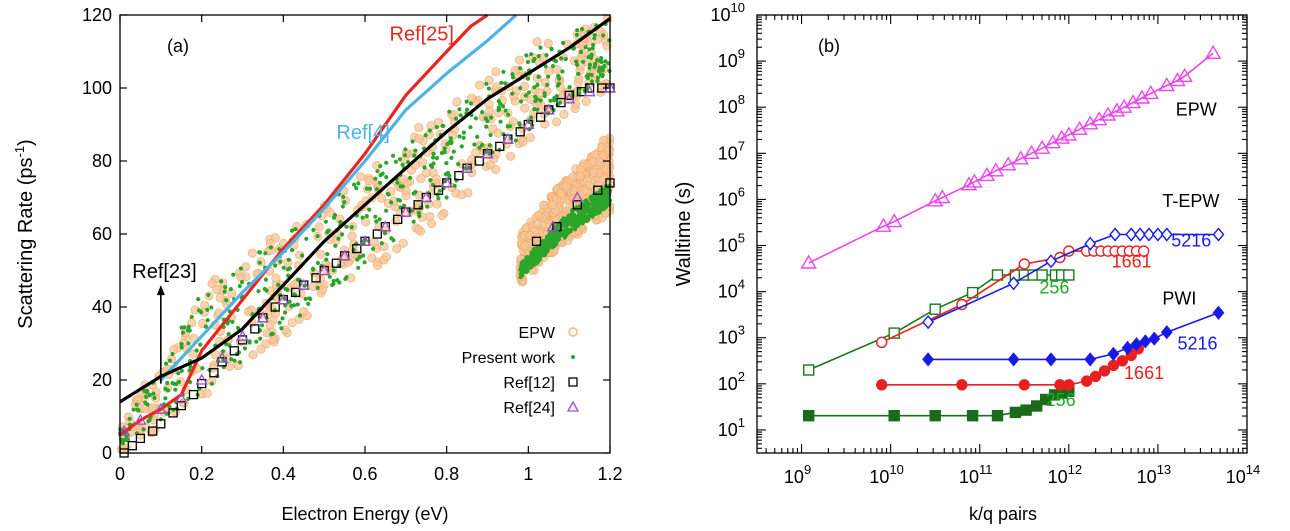 This screenshot has height=531, width=1290. What do you see at coordinates (741, 422) in the screenshot?
I see `b-y-tick-exponent: 1` at bounding box center [741, 422].